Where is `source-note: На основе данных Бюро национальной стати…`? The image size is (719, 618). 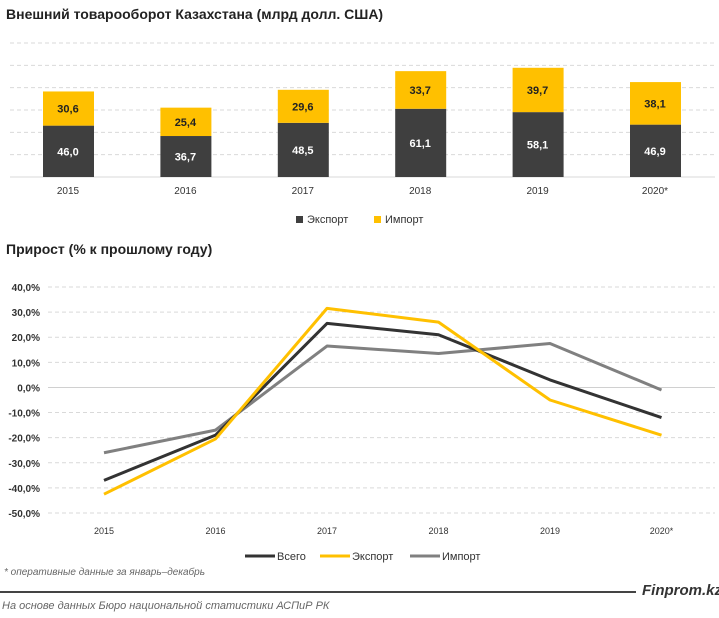 source-note: На основе данных Бюро национальной стати… is located at coordinates (166, 606).